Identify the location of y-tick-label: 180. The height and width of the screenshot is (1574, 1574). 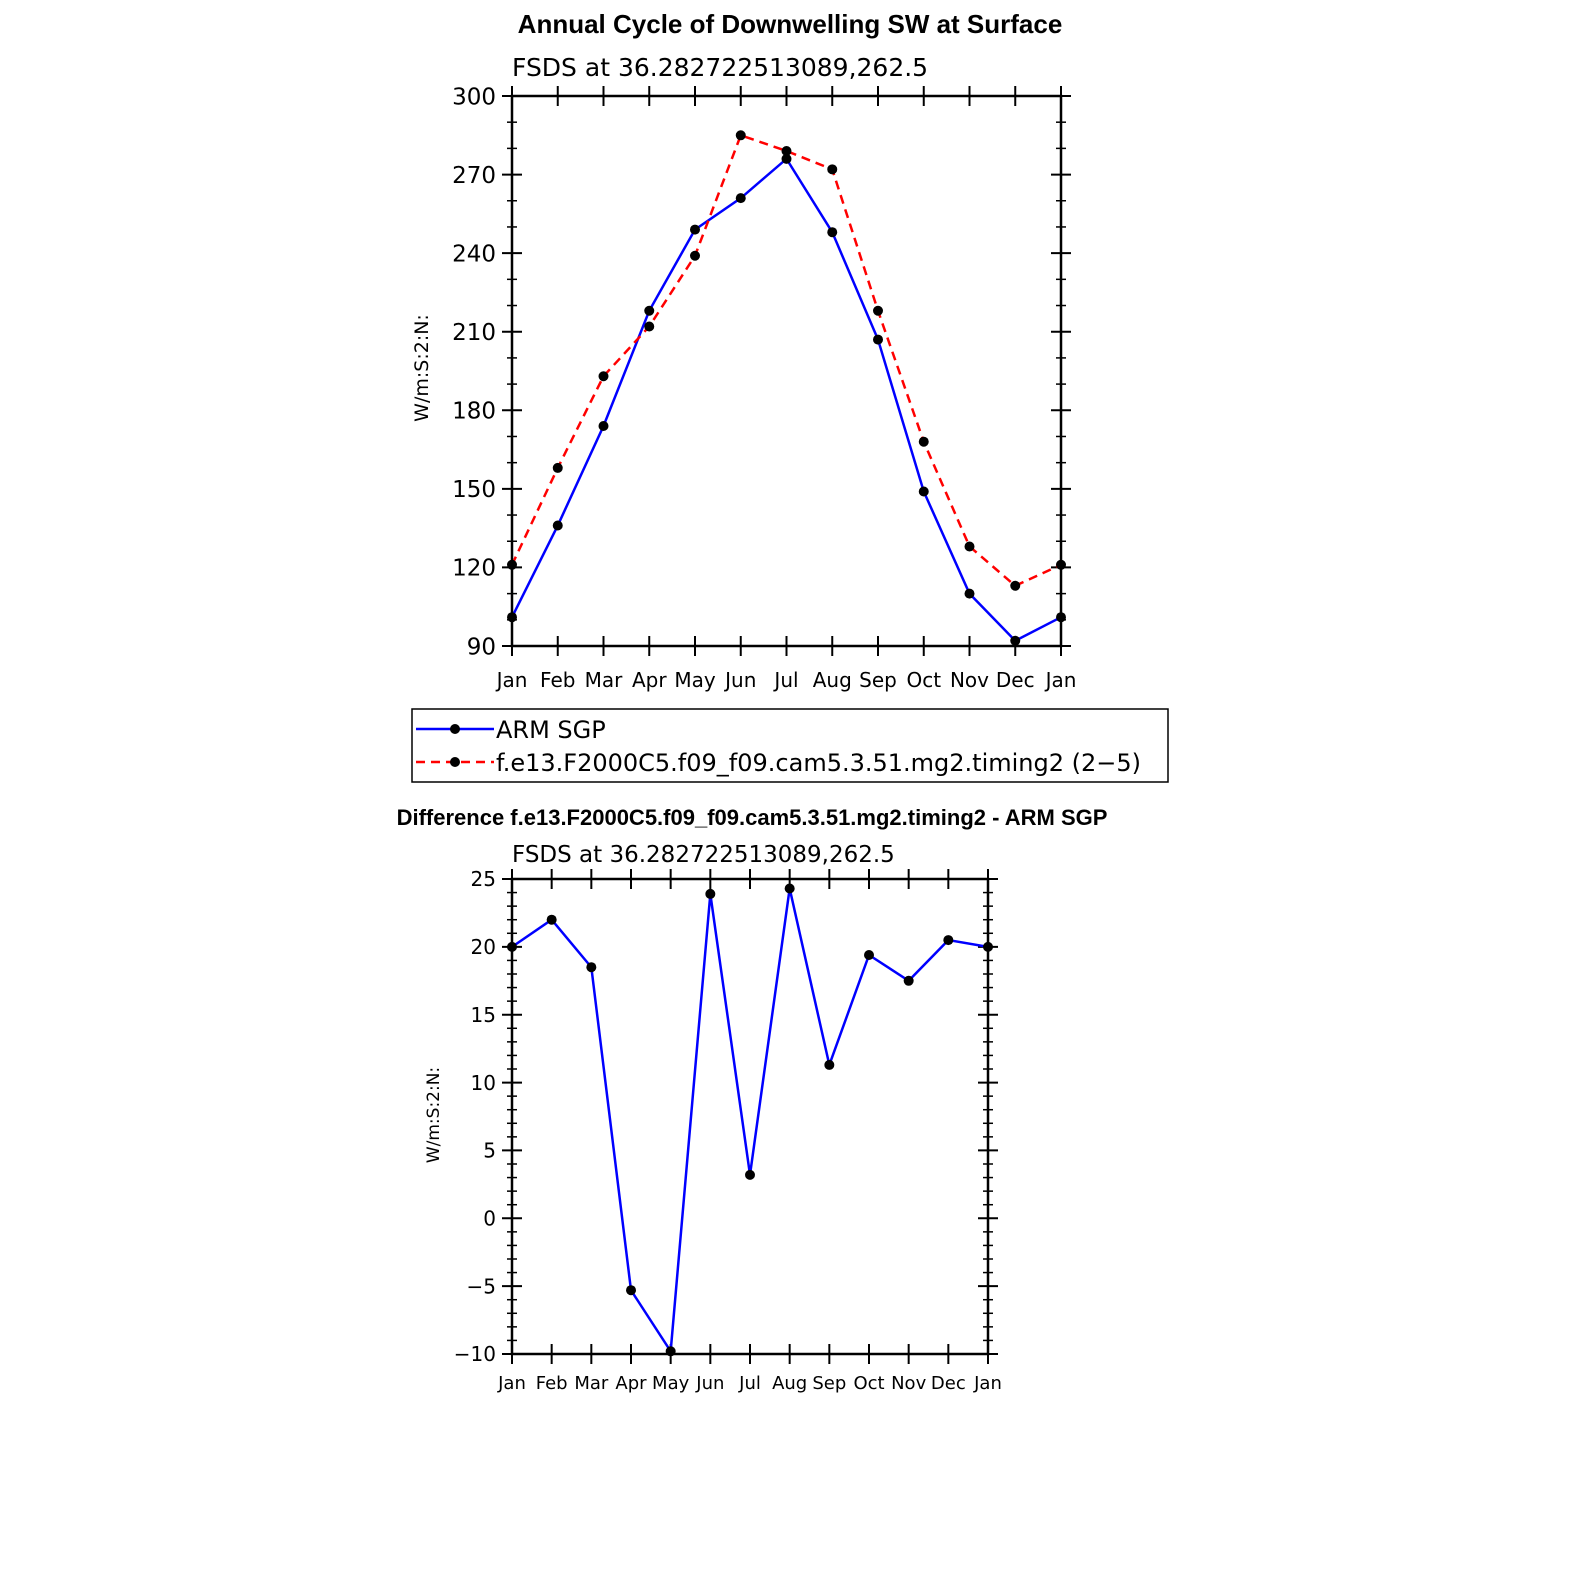
(474, 412).